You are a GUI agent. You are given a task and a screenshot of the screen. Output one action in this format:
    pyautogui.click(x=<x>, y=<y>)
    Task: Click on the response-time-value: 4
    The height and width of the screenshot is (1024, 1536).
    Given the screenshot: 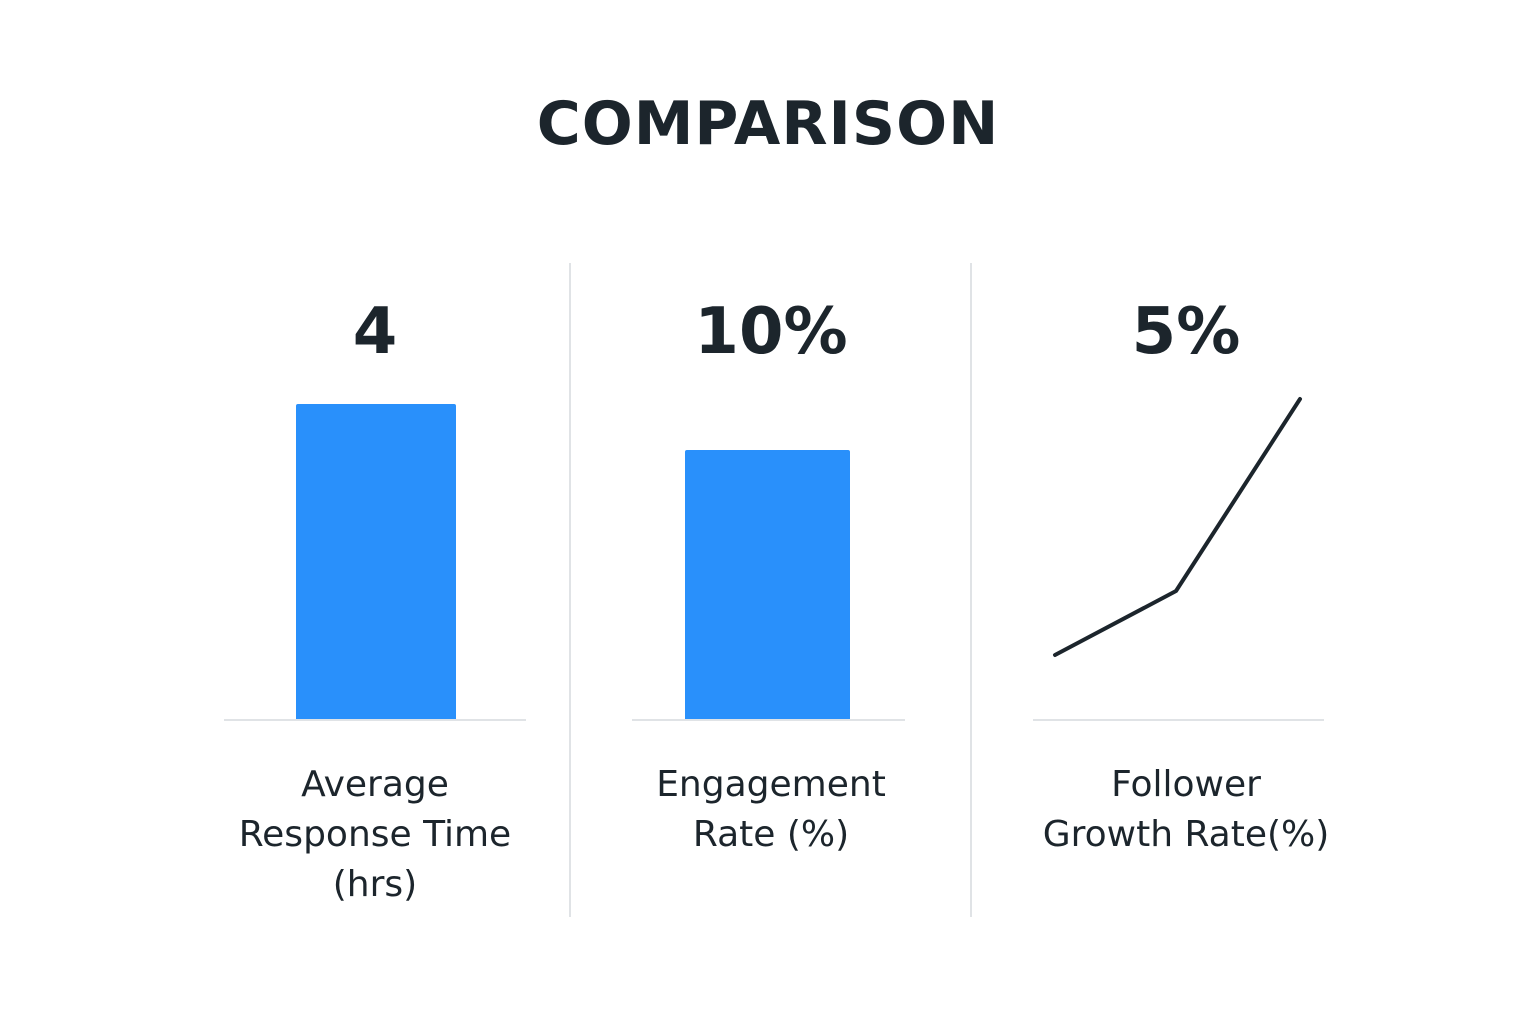 What is the action you would take?
    pyautogui.click(x=375, y=332)
    